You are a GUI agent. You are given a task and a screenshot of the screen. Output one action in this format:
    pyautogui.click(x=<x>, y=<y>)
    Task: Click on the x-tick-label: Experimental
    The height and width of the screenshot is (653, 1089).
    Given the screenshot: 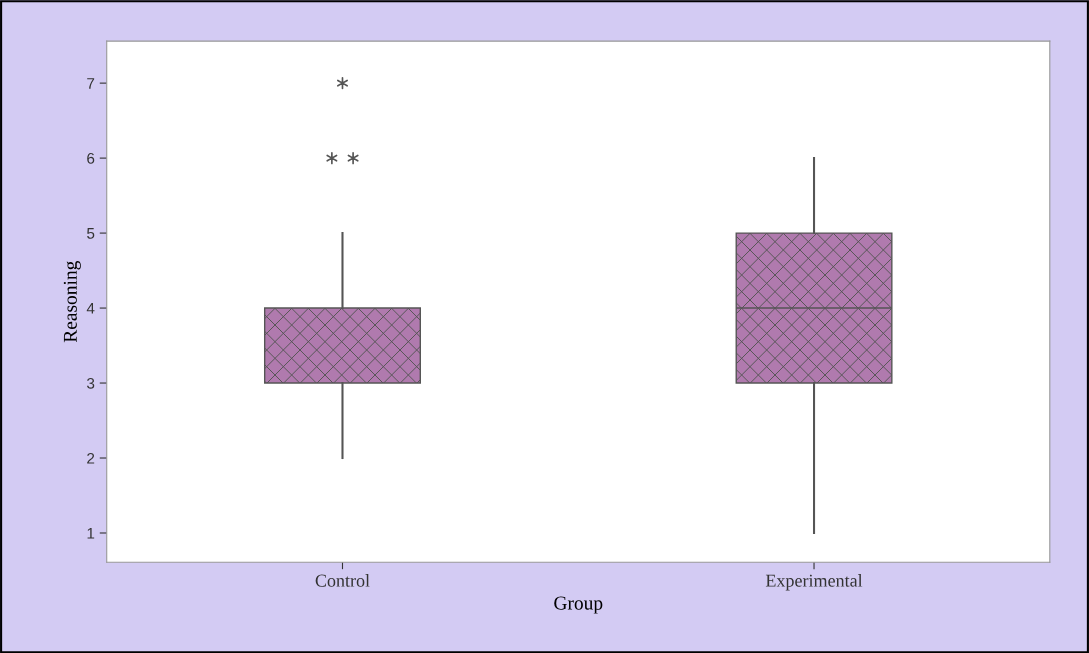 What is the action you would take?
    pyautogui.click(x=814, y=582)
    